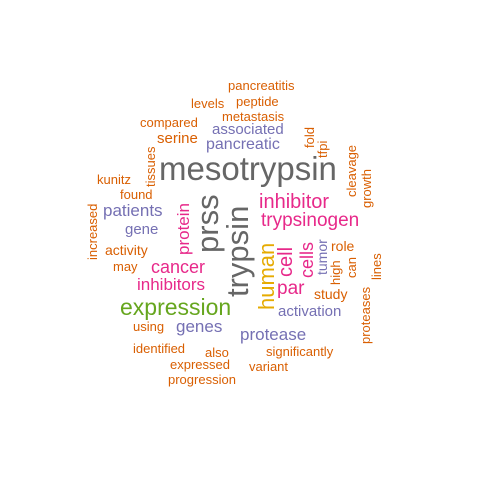 Image resolution: width=480 pixels, height=480 pixels. I want to click on word-metastasis: metastasis, so click(253, 116).